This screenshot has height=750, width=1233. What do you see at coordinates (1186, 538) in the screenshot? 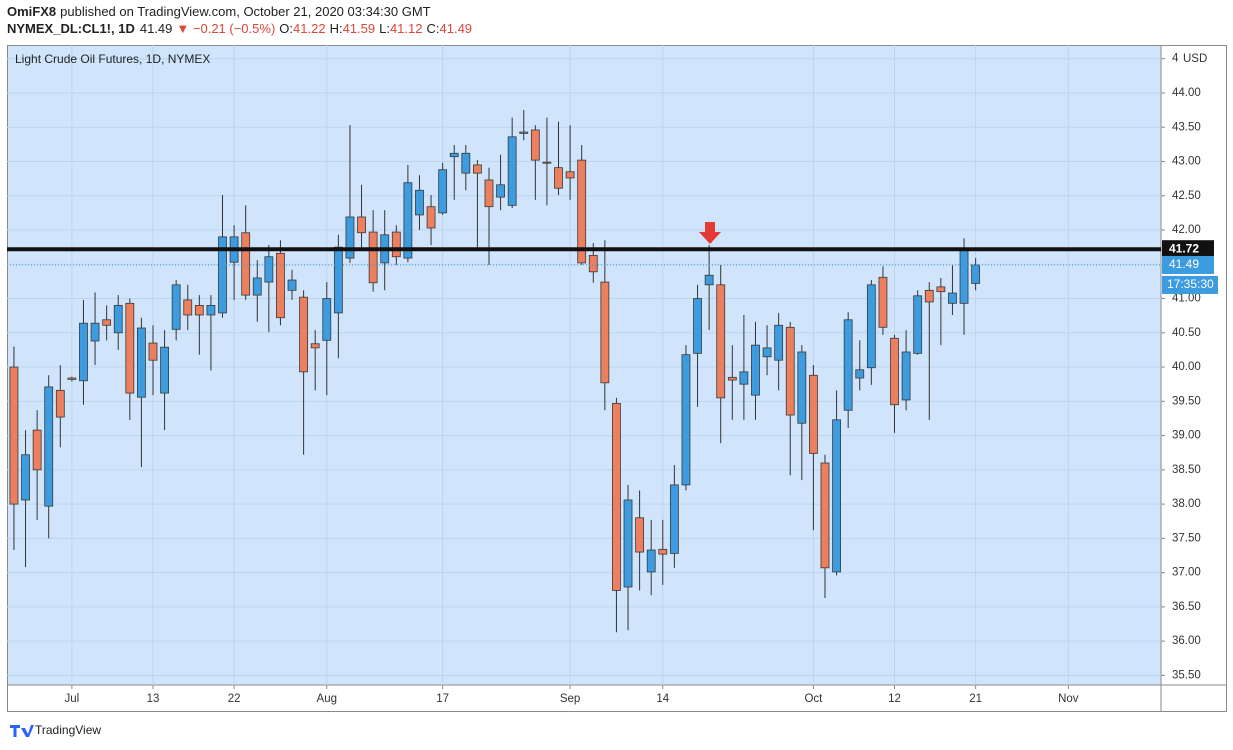
I see `y-tick-label: 37.50` at bounding box center [1186, 538].